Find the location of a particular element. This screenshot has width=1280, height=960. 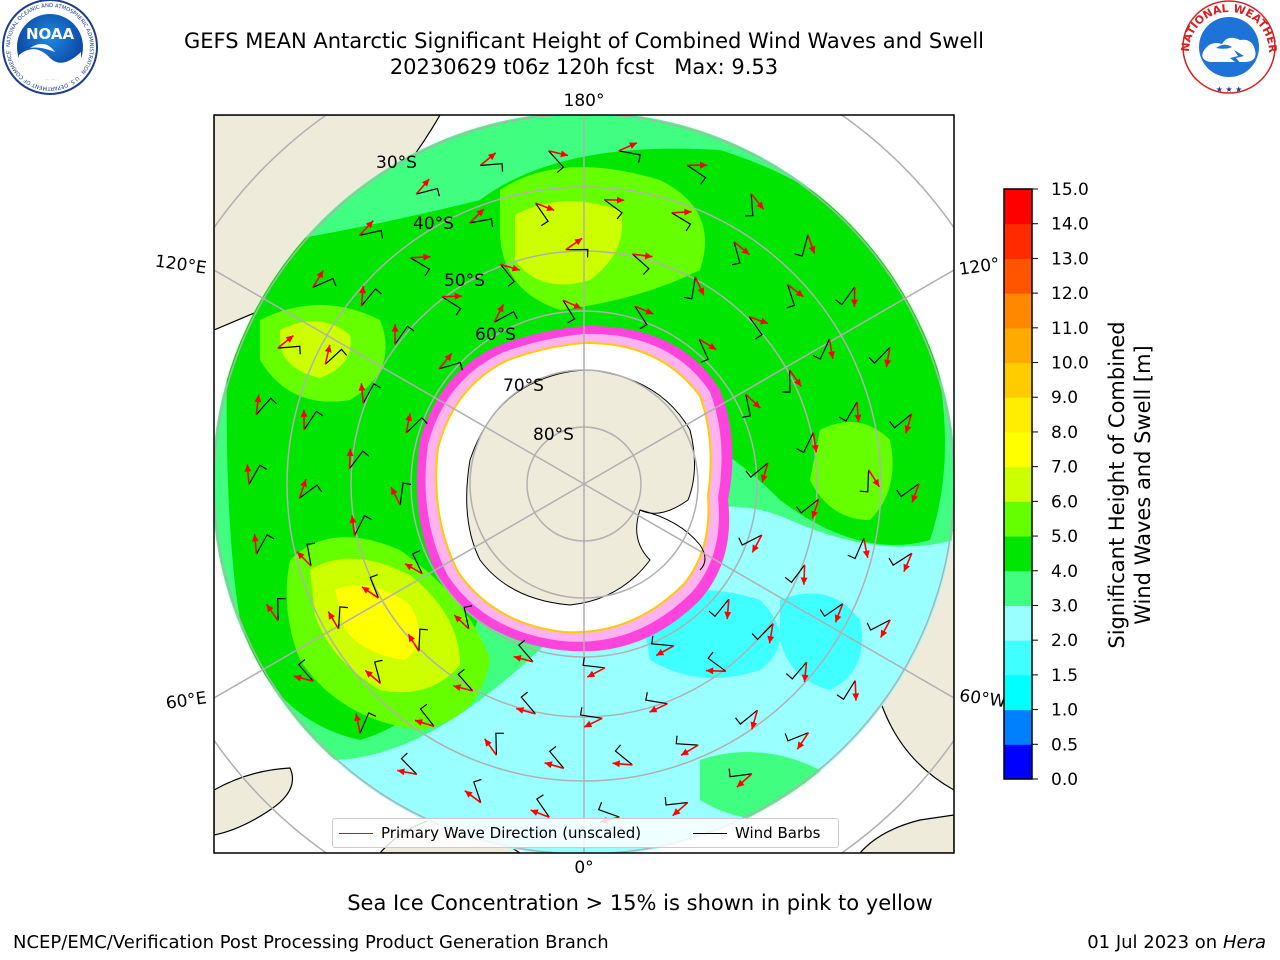

lat-label-60s: 60°S is located at coordinates (495, 335).